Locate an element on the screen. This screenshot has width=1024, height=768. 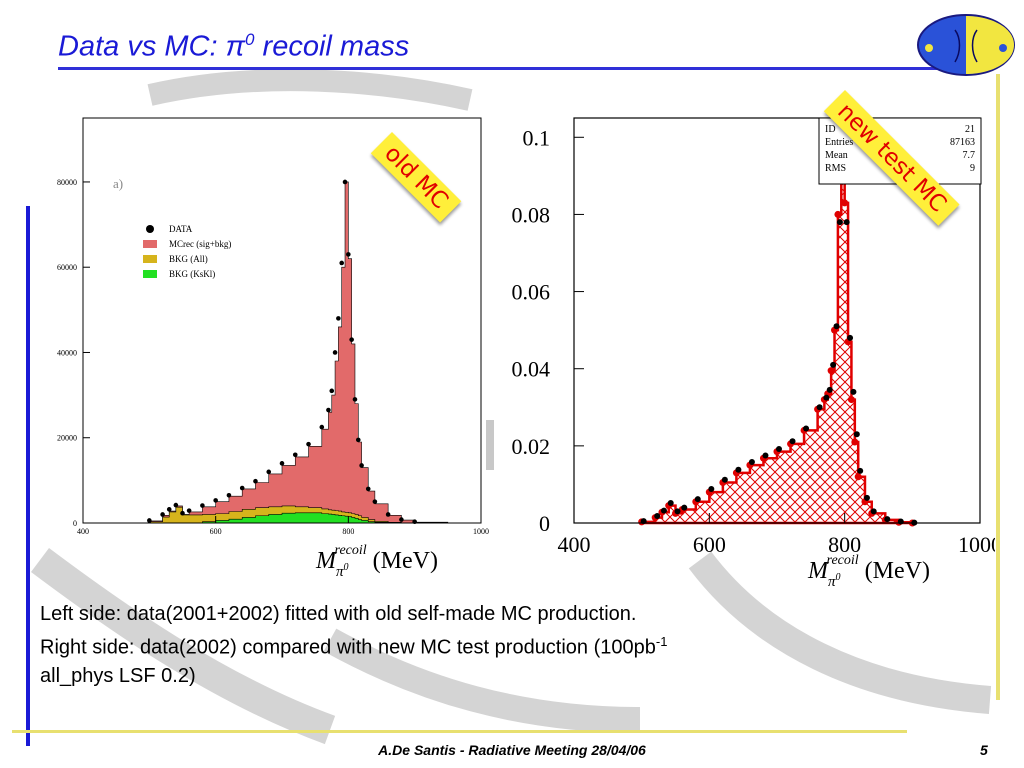
legend-label: DATA is located at coordinates (181, 229).